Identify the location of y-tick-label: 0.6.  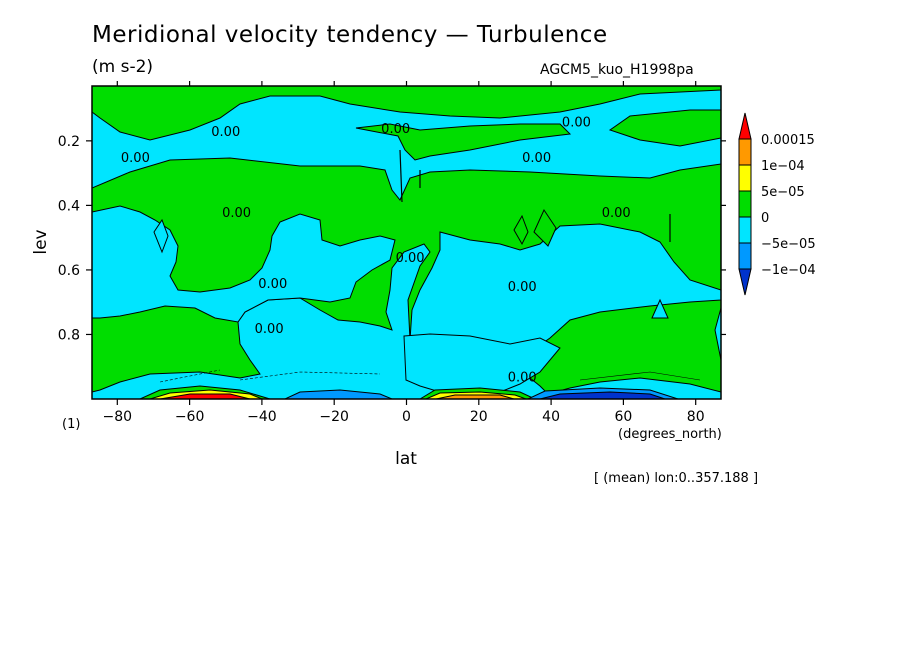
(69, 271).